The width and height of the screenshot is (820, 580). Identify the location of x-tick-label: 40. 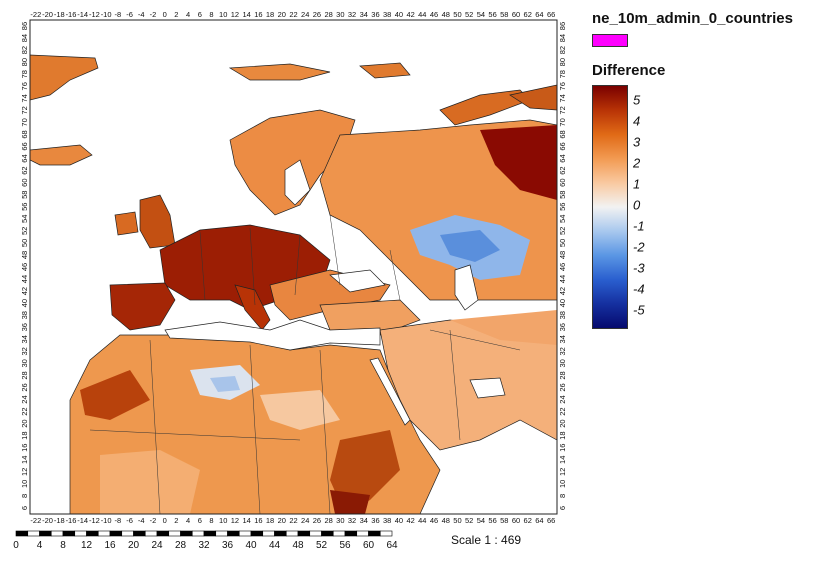
(399, 520).